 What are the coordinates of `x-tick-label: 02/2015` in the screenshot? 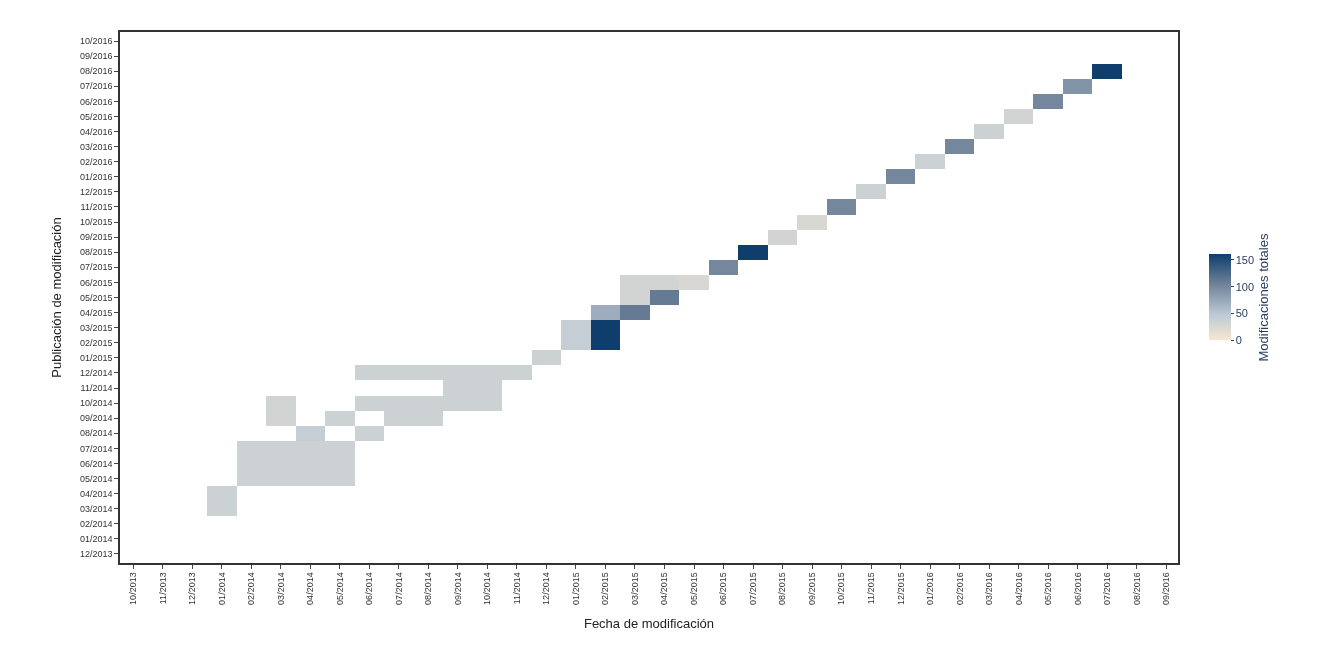 It's located at (605, 588).